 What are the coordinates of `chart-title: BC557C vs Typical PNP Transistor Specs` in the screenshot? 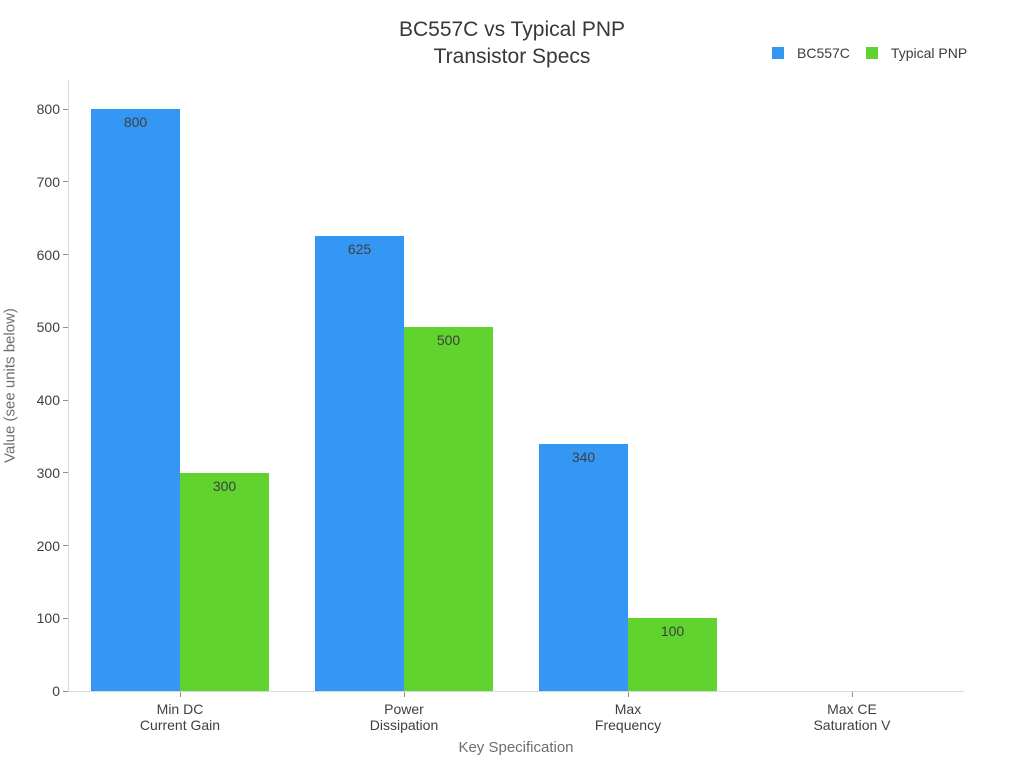 It's located at (512, 43).